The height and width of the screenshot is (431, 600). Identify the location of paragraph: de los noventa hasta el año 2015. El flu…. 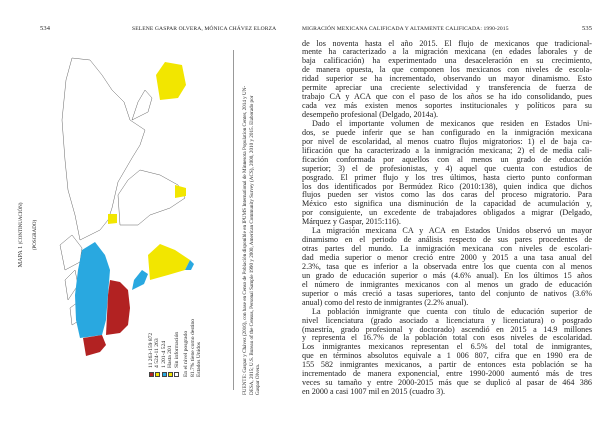
(447, 79).